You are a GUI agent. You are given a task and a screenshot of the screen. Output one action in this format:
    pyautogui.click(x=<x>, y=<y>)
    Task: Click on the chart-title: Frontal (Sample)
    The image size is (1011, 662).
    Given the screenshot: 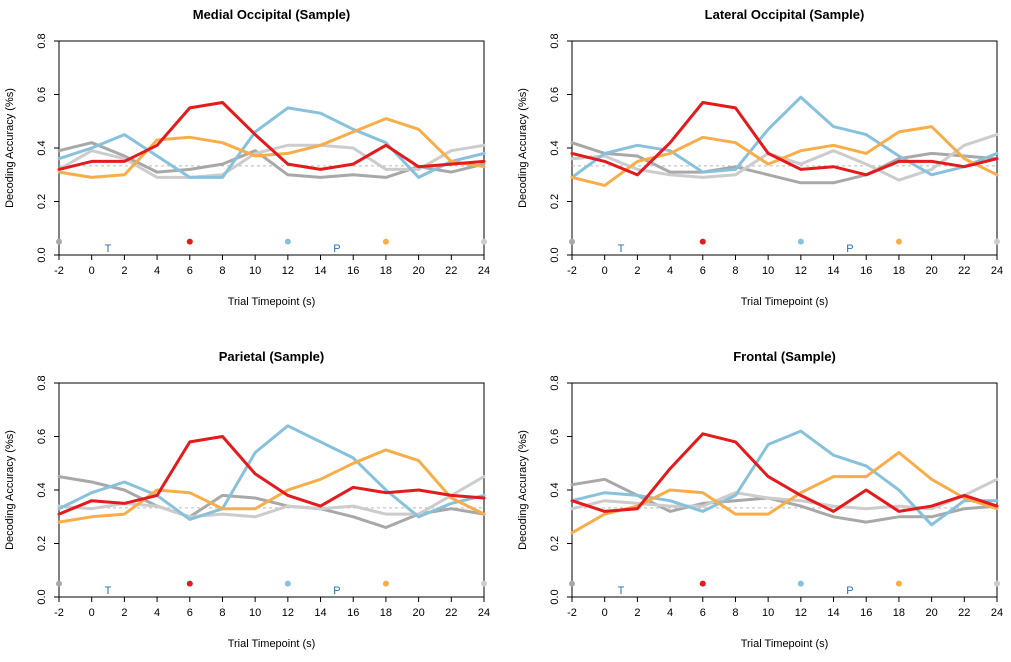 What is the action you would take?
    pyautogui.click(x=784, y=356)
    